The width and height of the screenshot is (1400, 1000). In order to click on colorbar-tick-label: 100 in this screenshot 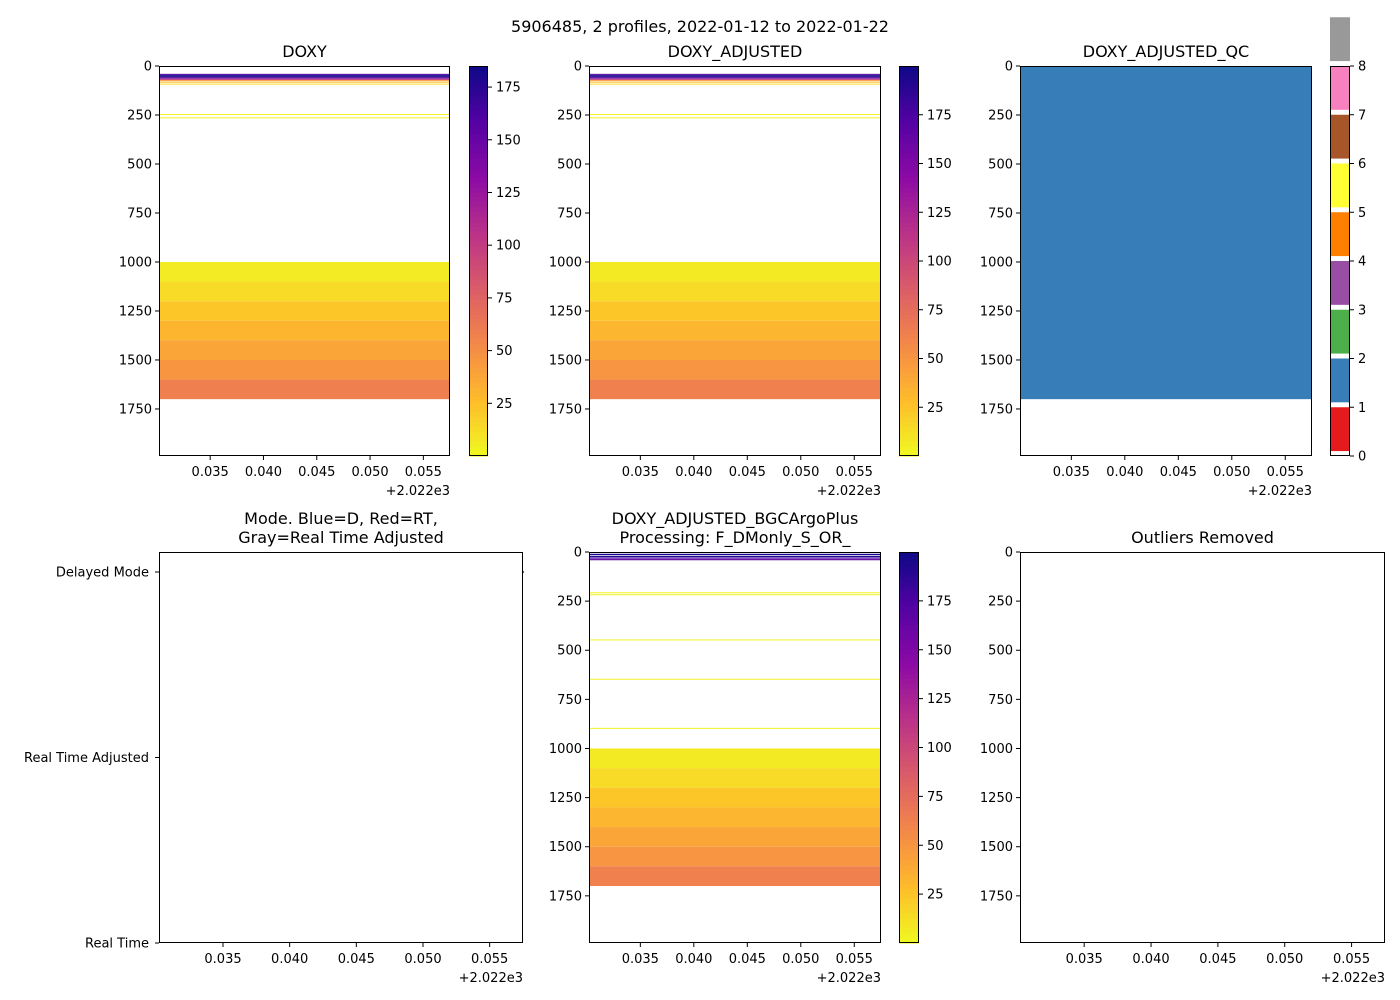, I will do `click(508, 246)`.